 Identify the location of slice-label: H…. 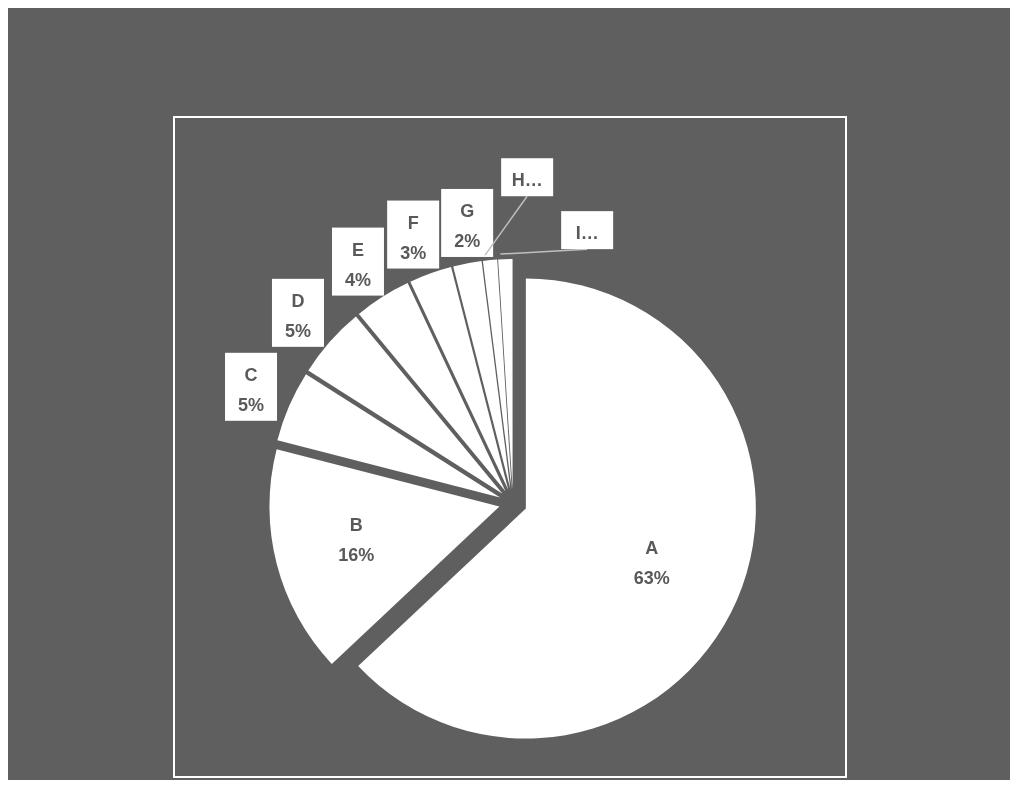
(527, 180).